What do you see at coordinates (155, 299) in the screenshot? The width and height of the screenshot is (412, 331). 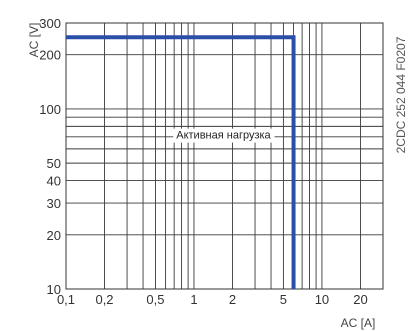 I see `x-tick-label: 0,5` at bounding box center [155, 299].